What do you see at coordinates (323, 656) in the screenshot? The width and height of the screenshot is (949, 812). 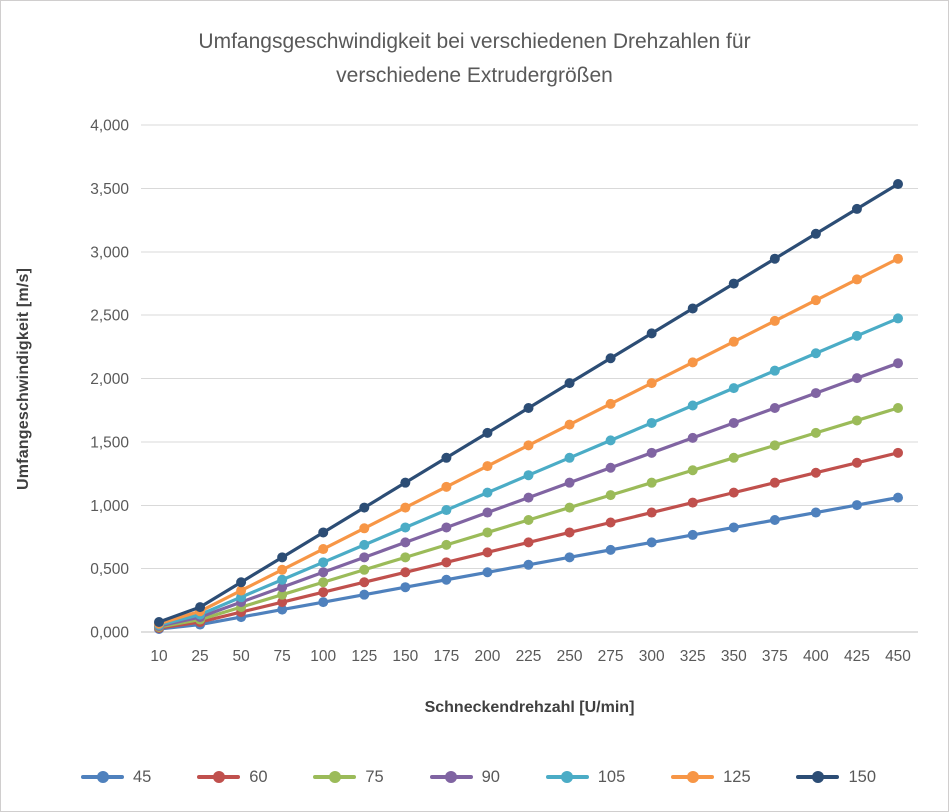 I see `x-tick-label: 100` at bounding box center [323, 656].